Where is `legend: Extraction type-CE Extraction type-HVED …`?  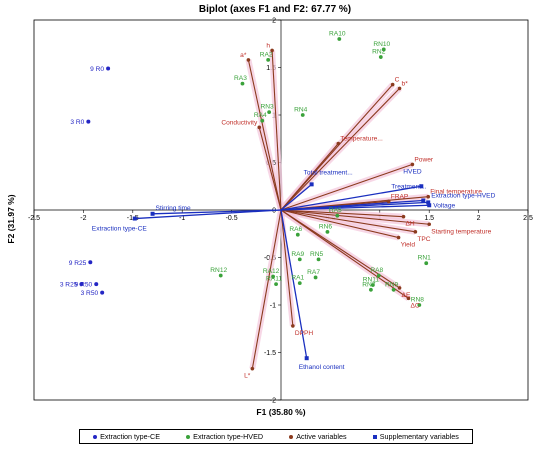
legend: Extraction type-CE Extraction type-HVED … is located at coordinates (276, 436).